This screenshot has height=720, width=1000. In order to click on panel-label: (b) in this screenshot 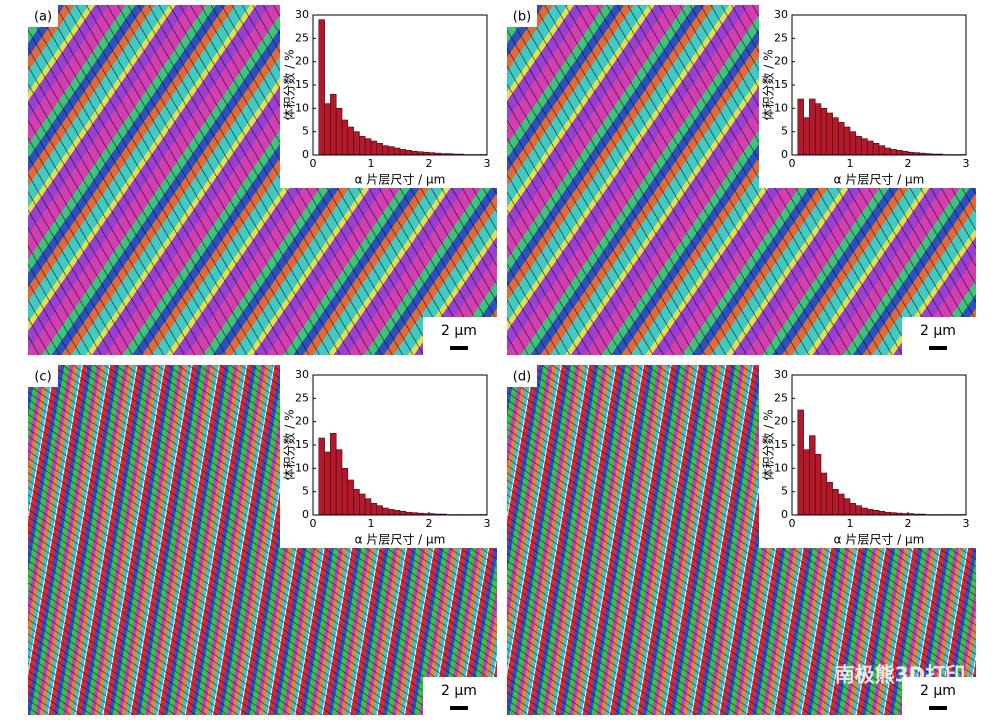, I will do `click(522, 17)`.